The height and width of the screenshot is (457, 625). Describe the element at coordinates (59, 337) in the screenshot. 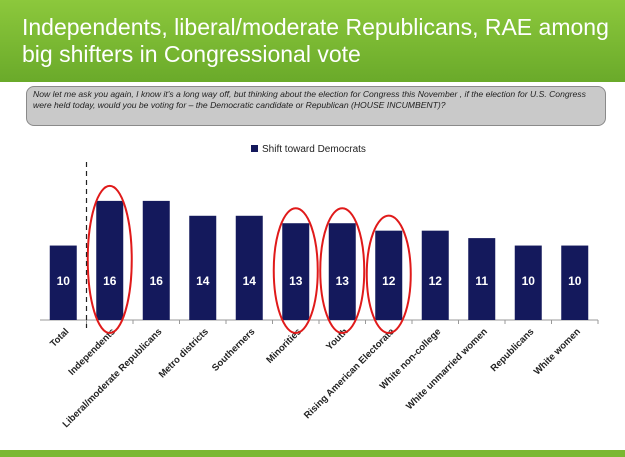

I see `x-tick-label: Total` at that location.